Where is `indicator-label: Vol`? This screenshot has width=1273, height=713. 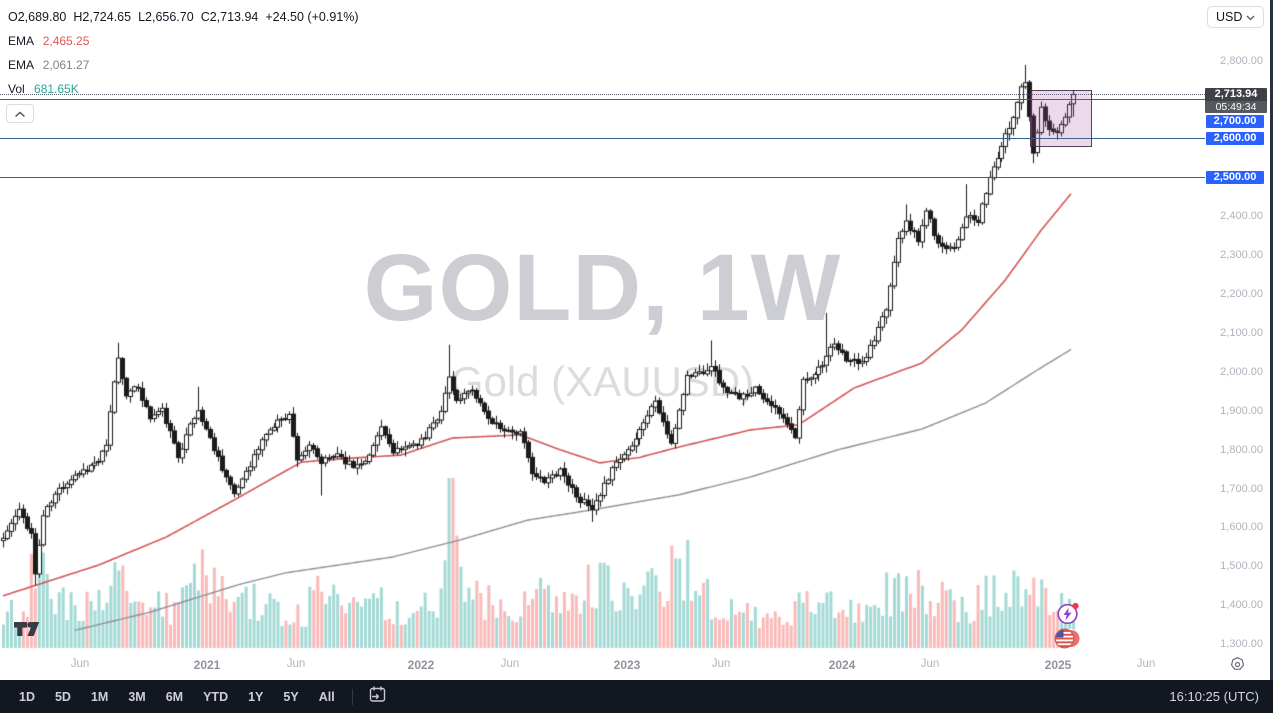
indicator-label: Vol is located at coordinates (16, 89).